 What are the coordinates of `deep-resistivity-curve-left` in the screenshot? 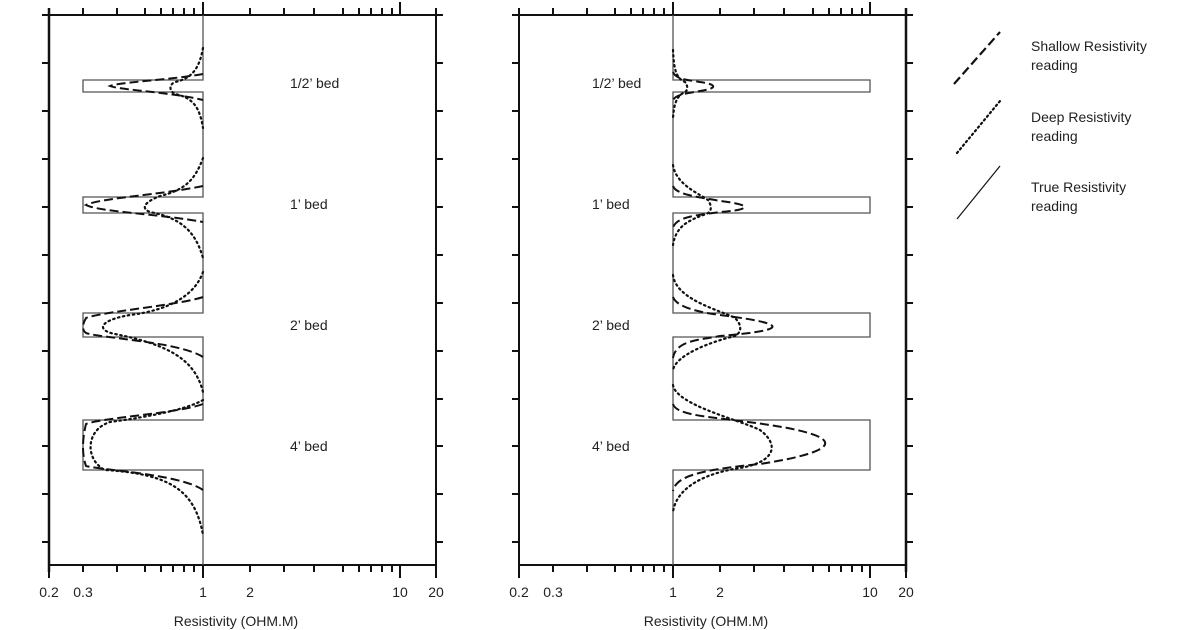 It's located at (147, 291).